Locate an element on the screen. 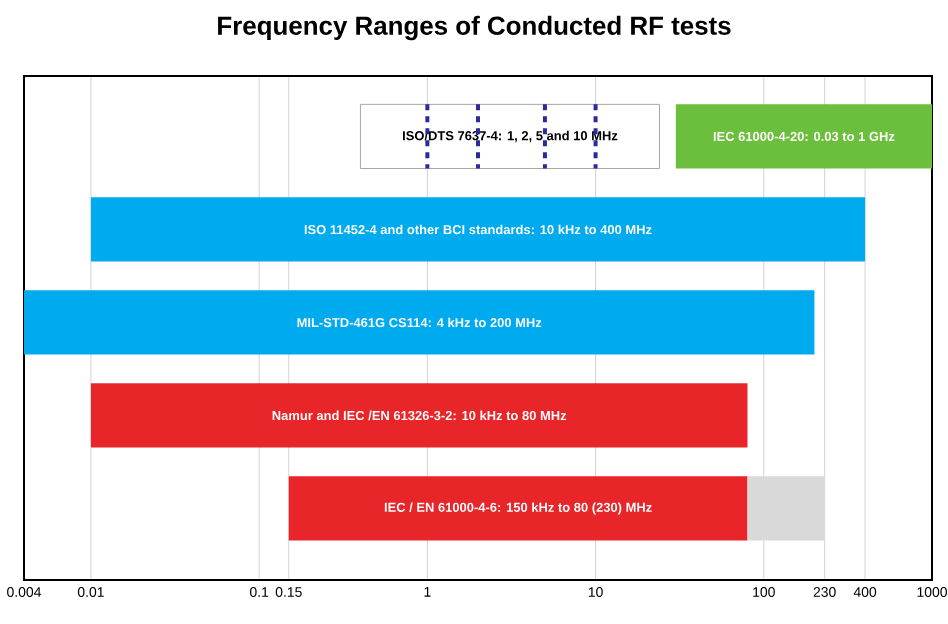  chart-title: Frequency Ranges of Conducted RF tests is located at coordinates (474, 28).